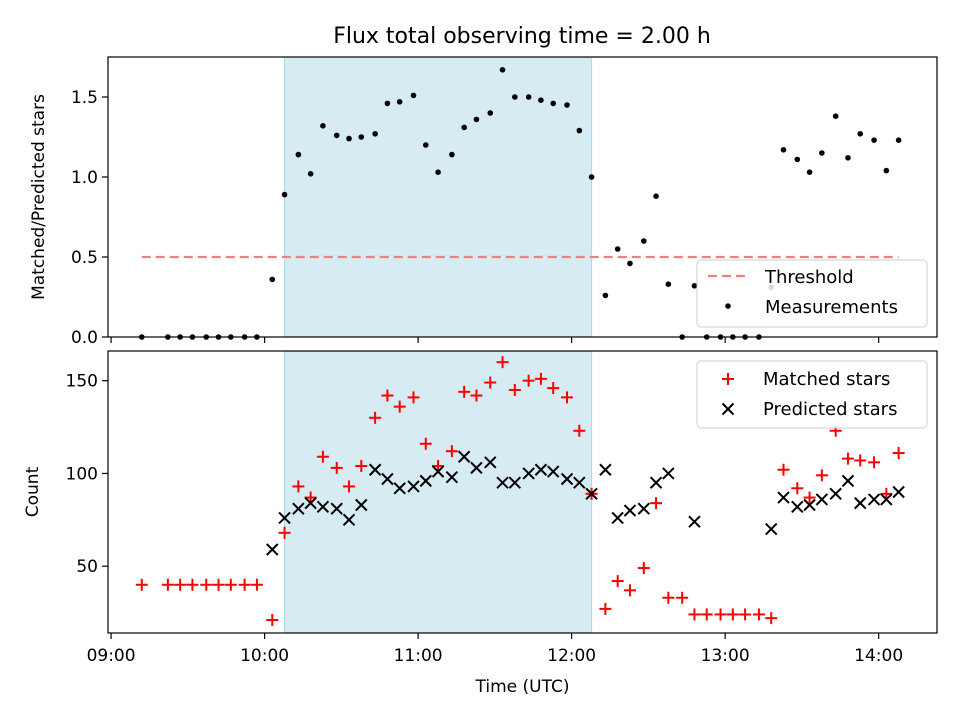 This screenshot has width=960, height=720. I want to click on predicted-legend-marker, so click(728, 409).